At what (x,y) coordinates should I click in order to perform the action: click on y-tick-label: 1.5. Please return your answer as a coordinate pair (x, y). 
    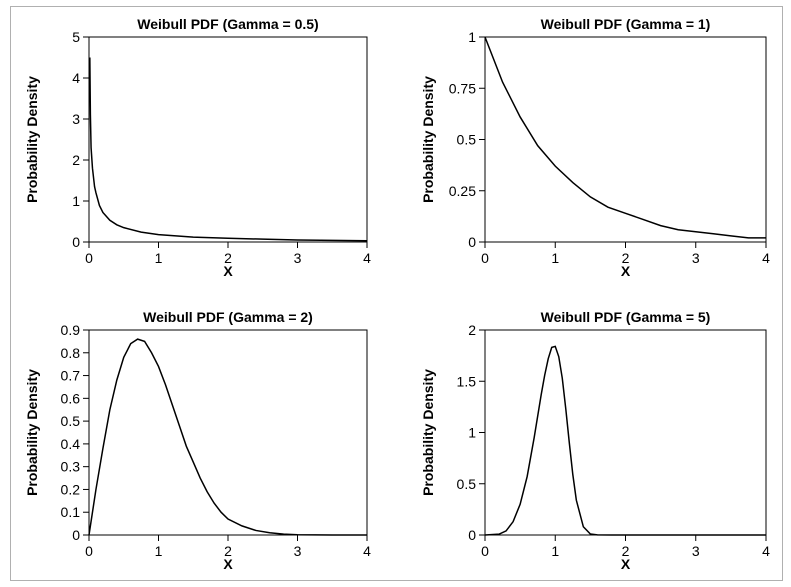
    Looking at the image, I should click on (467, 381).